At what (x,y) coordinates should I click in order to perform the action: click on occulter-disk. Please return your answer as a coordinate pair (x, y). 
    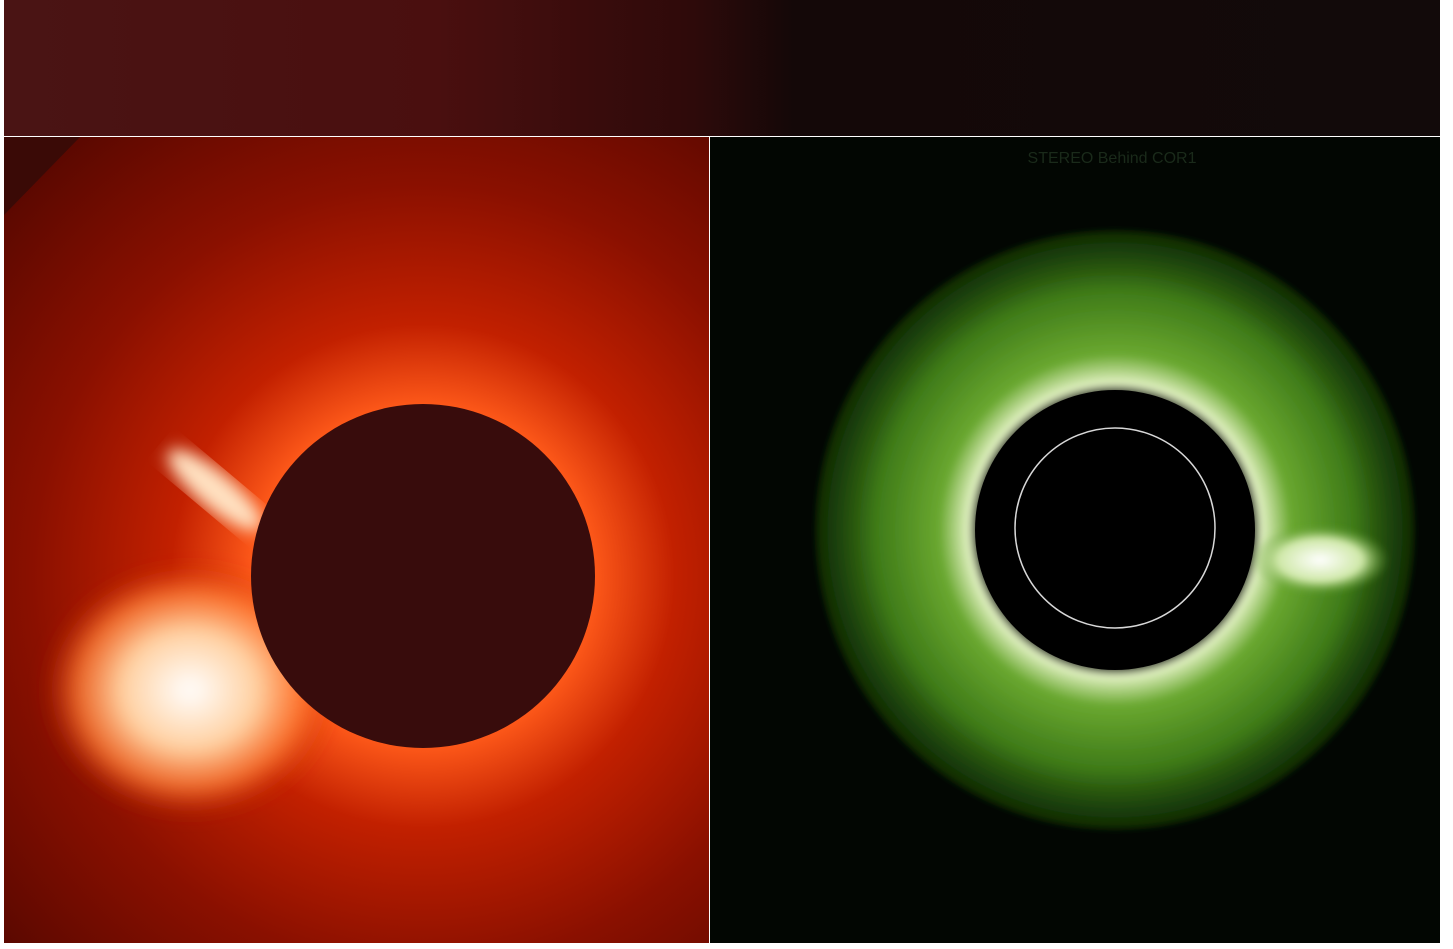
    Looking at the image, I should click on (423, 576).